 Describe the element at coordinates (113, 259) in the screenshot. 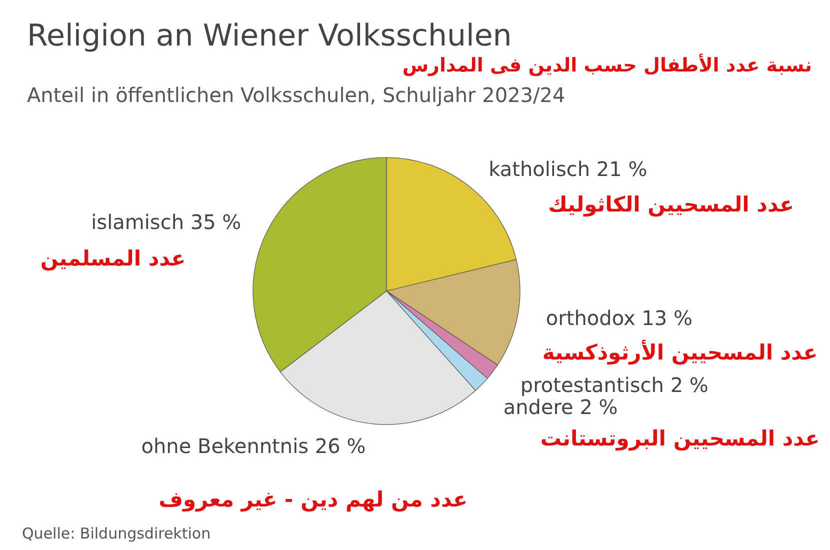

I see `text: عدد المسلمين` at that location.